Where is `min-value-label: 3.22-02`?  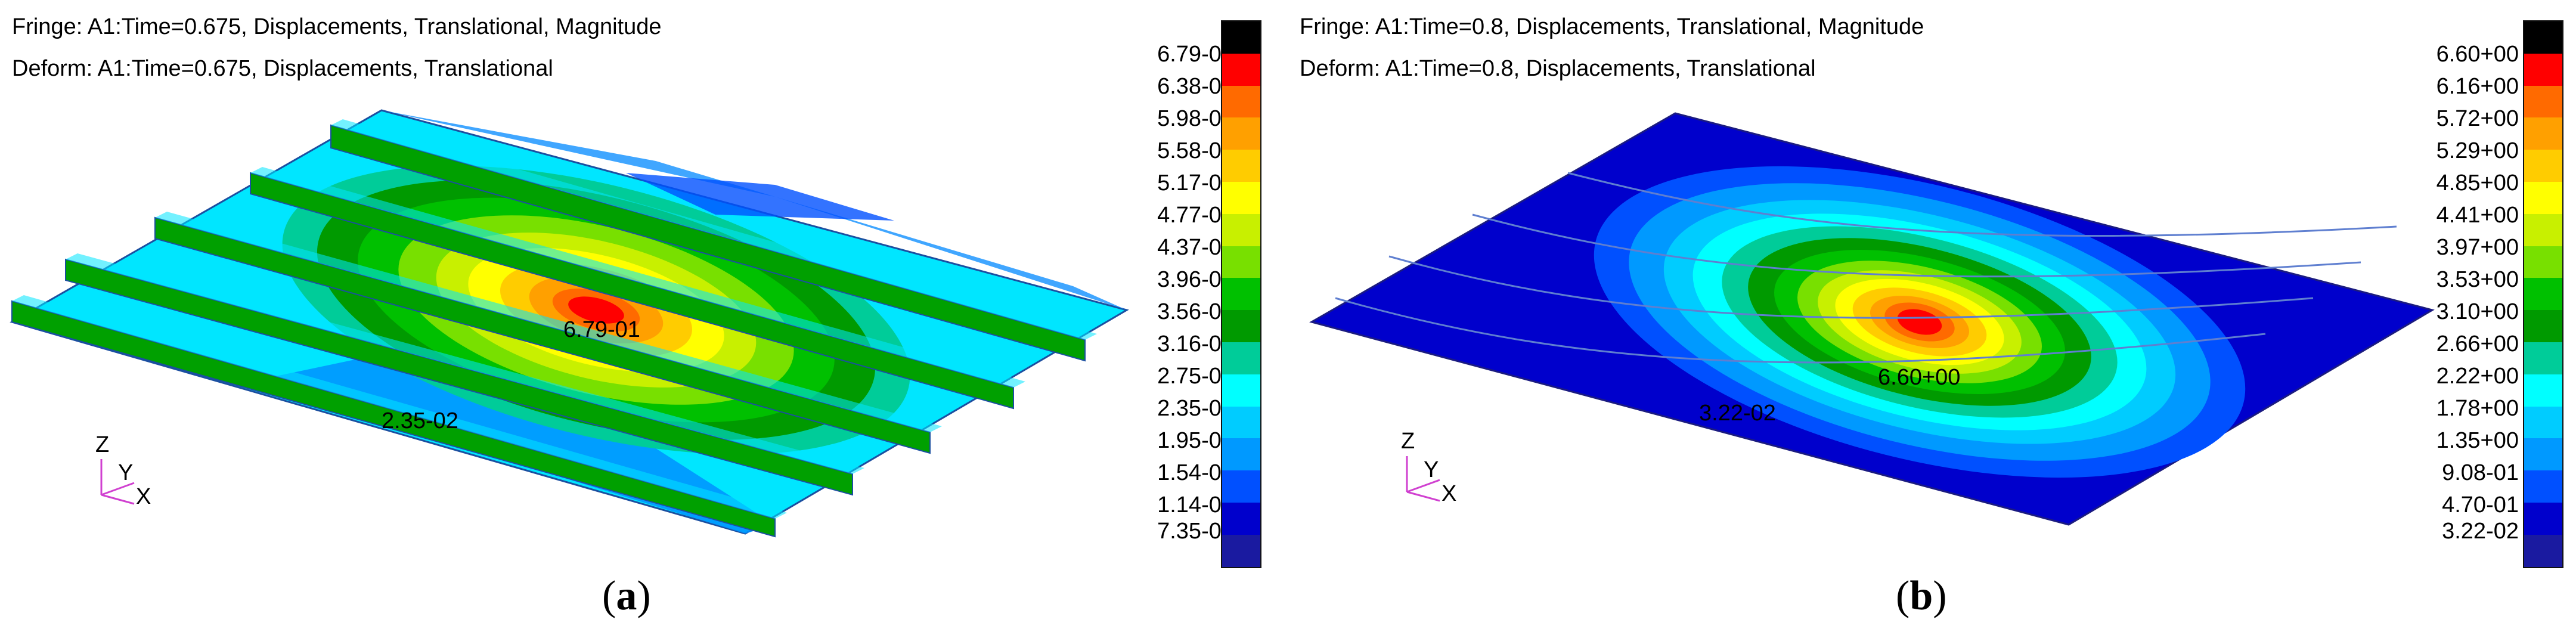 min-value-label: 3.22-02 is located at coordinates (1737, 414).